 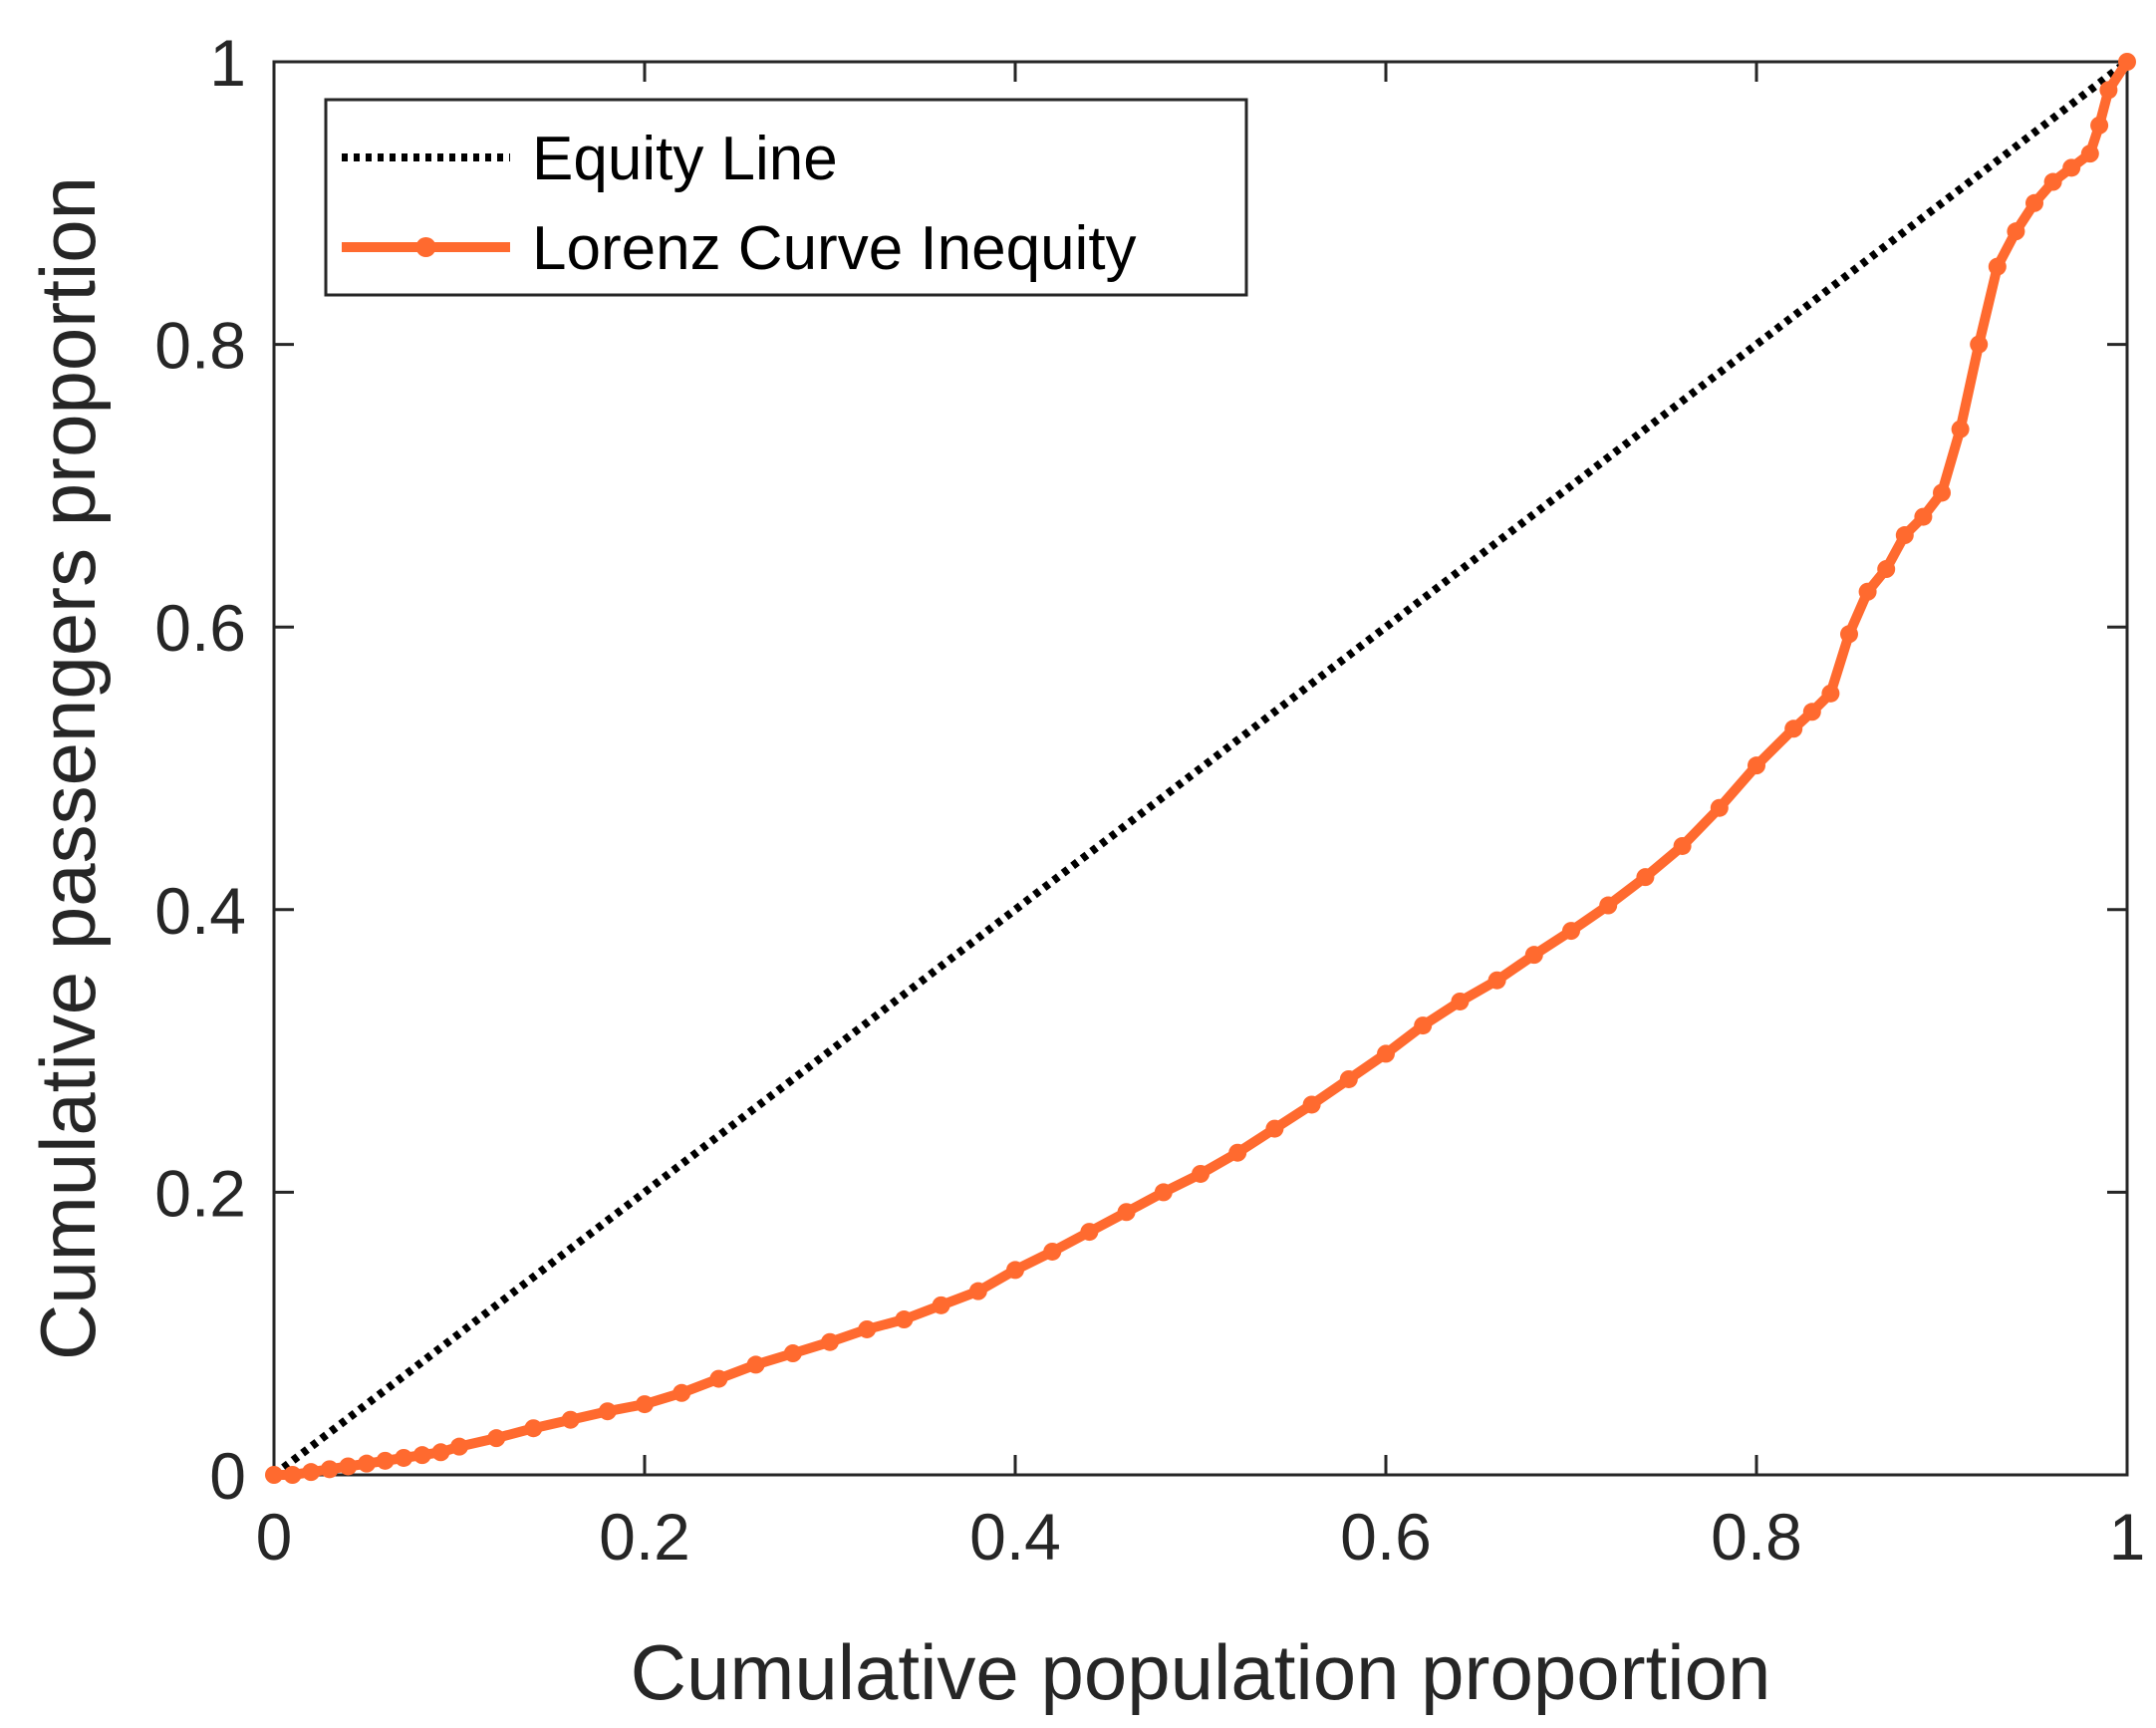 I want to click on legend-label-equity: Equity Line, so click(x=685, y=159).